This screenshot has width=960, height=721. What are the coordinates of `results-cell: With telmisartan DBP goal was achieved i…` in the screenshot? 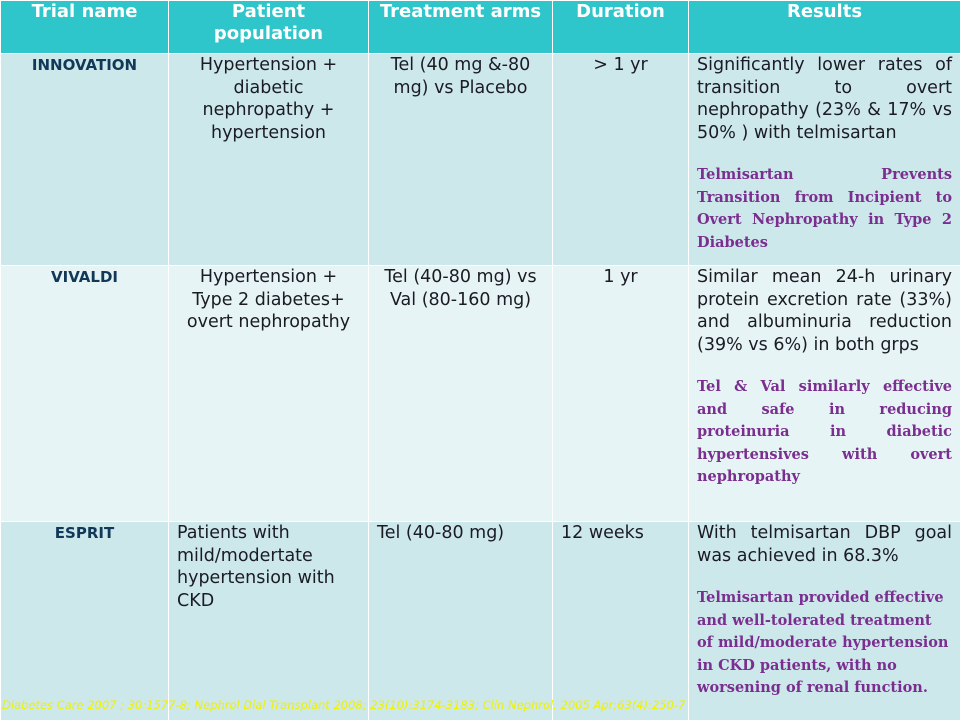 It's located at (824, 621).